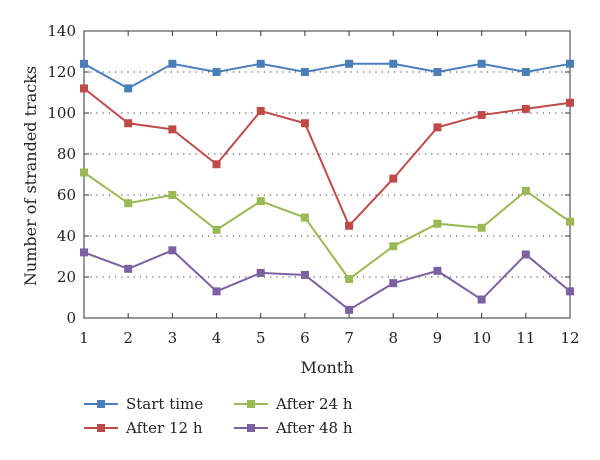  I want to click on x-tick-label: 10, so click(481, 338).